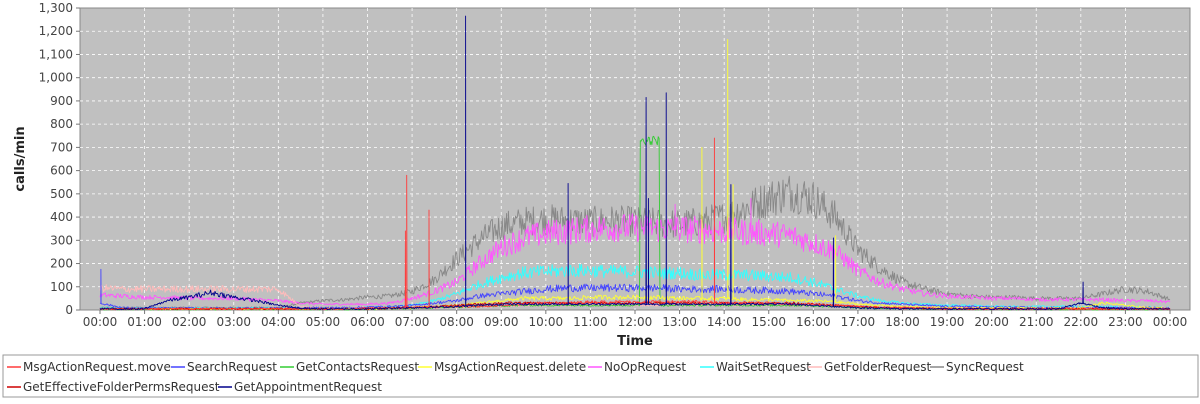  What do you see at coordinates (546, 322) in the screenshot?
I see `x-tick-label: 10:00` at bounding box center [546, 322].